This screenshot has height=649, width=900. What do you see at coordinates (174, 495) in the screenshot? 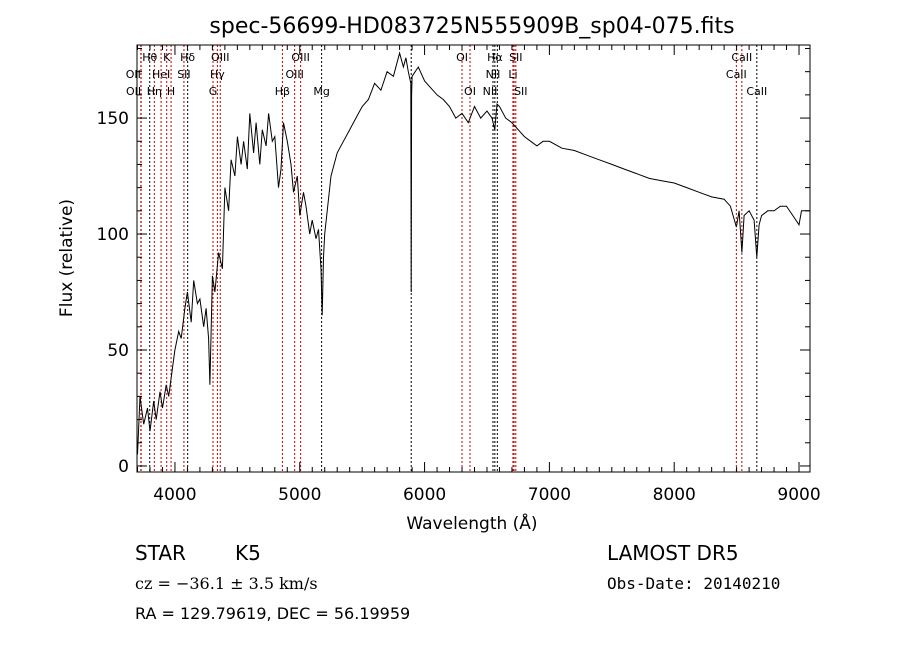
I see `x-tick-label: 4000` at bounding box center [174, 495].